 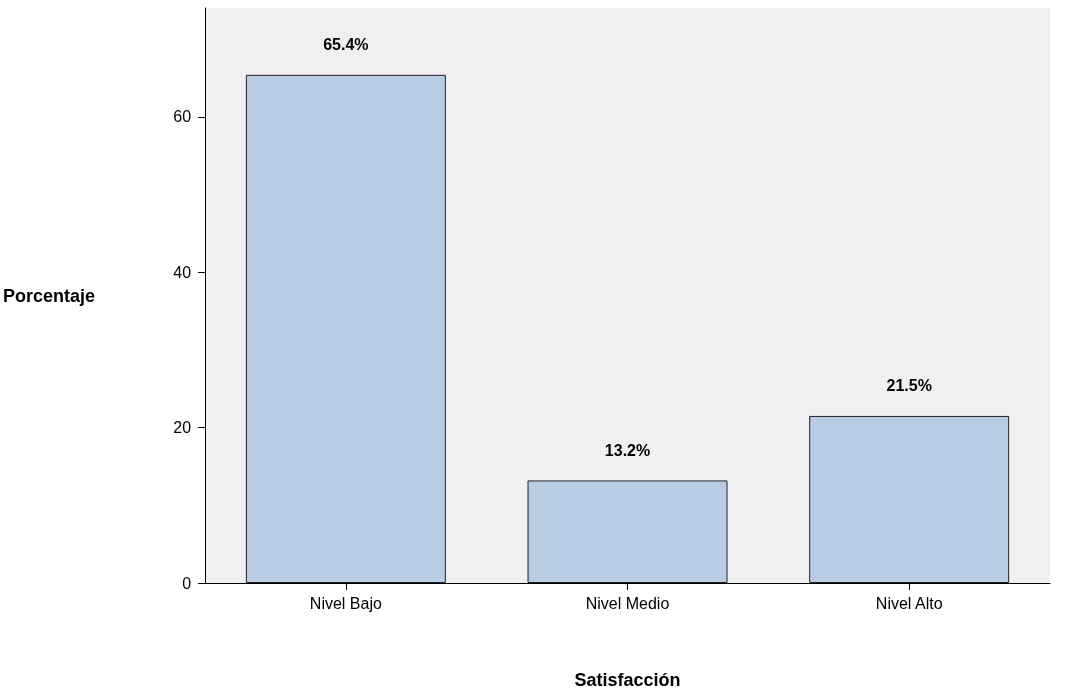 I want to click on x-tick-label: Nivel Alto, so click(x=909, y=603).